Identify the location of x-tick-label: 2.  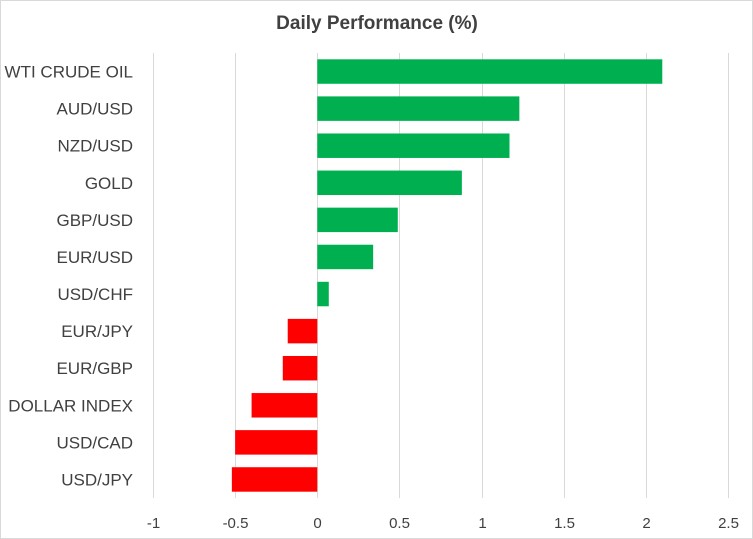
(646, 523).